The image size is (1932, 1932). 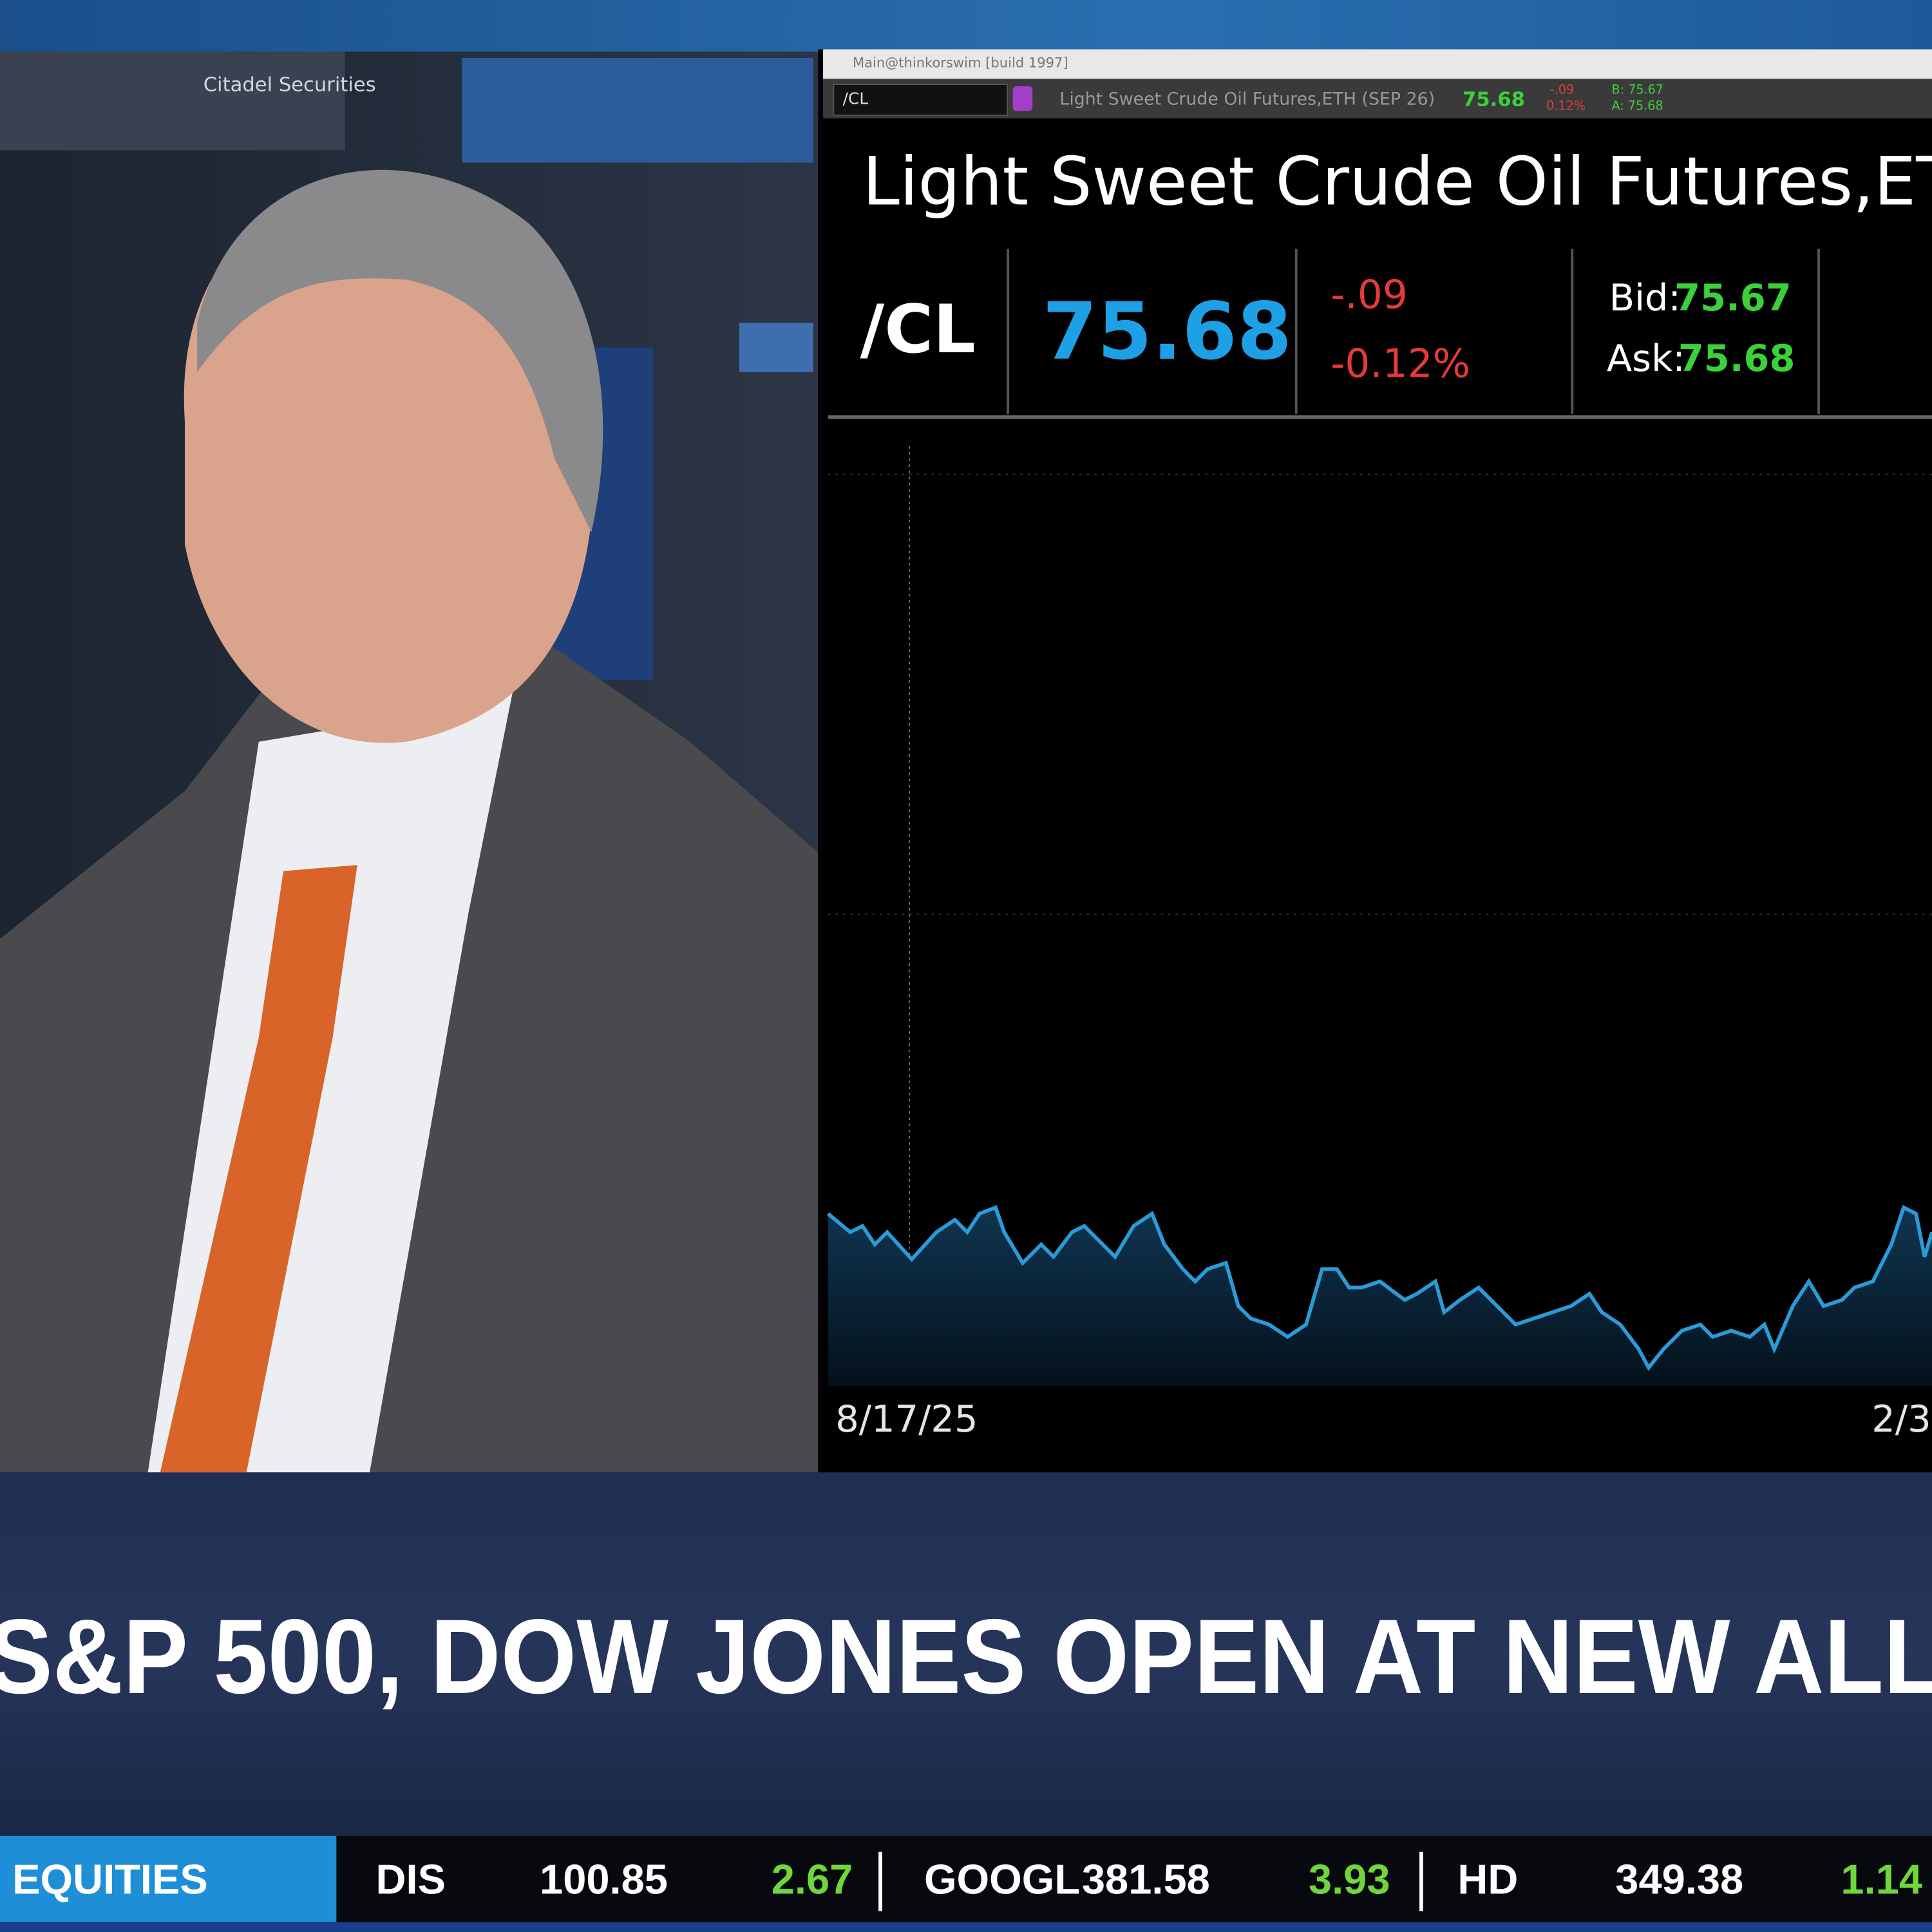 I want to click on toolbar, so click(x=1378, y=99).